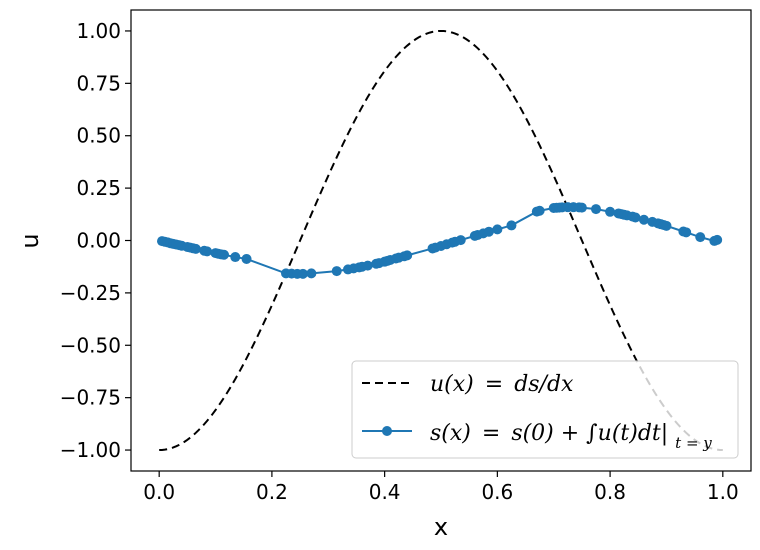 The height and width of the screenshot is (550, 760). Describe the element at coordinates (90, 345) in the screenshot. I see `y-tick-label: −0.50` at that location.